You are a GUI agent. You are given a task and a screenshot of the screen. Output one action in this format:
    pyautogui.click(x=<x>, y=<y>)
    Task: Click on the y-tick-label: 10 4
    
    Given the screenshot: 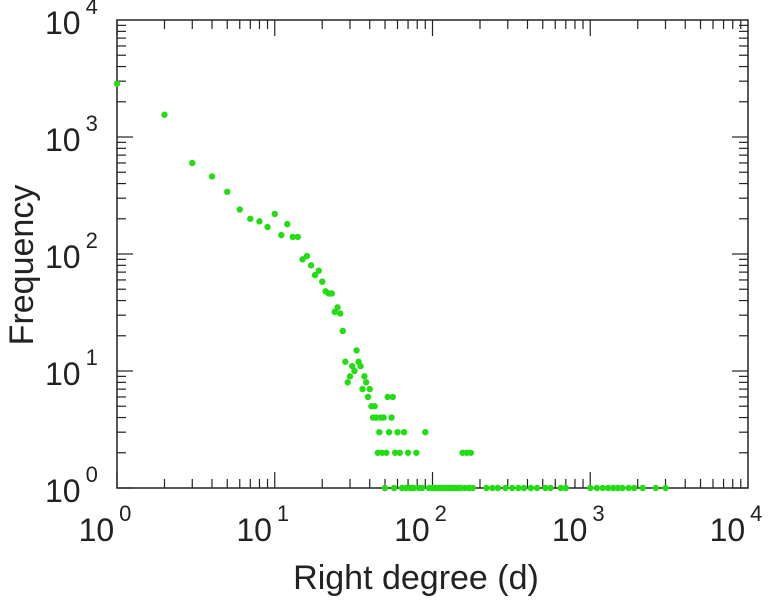 What is the action you would take?
    pyautogui.click(x=71, y=20)
    